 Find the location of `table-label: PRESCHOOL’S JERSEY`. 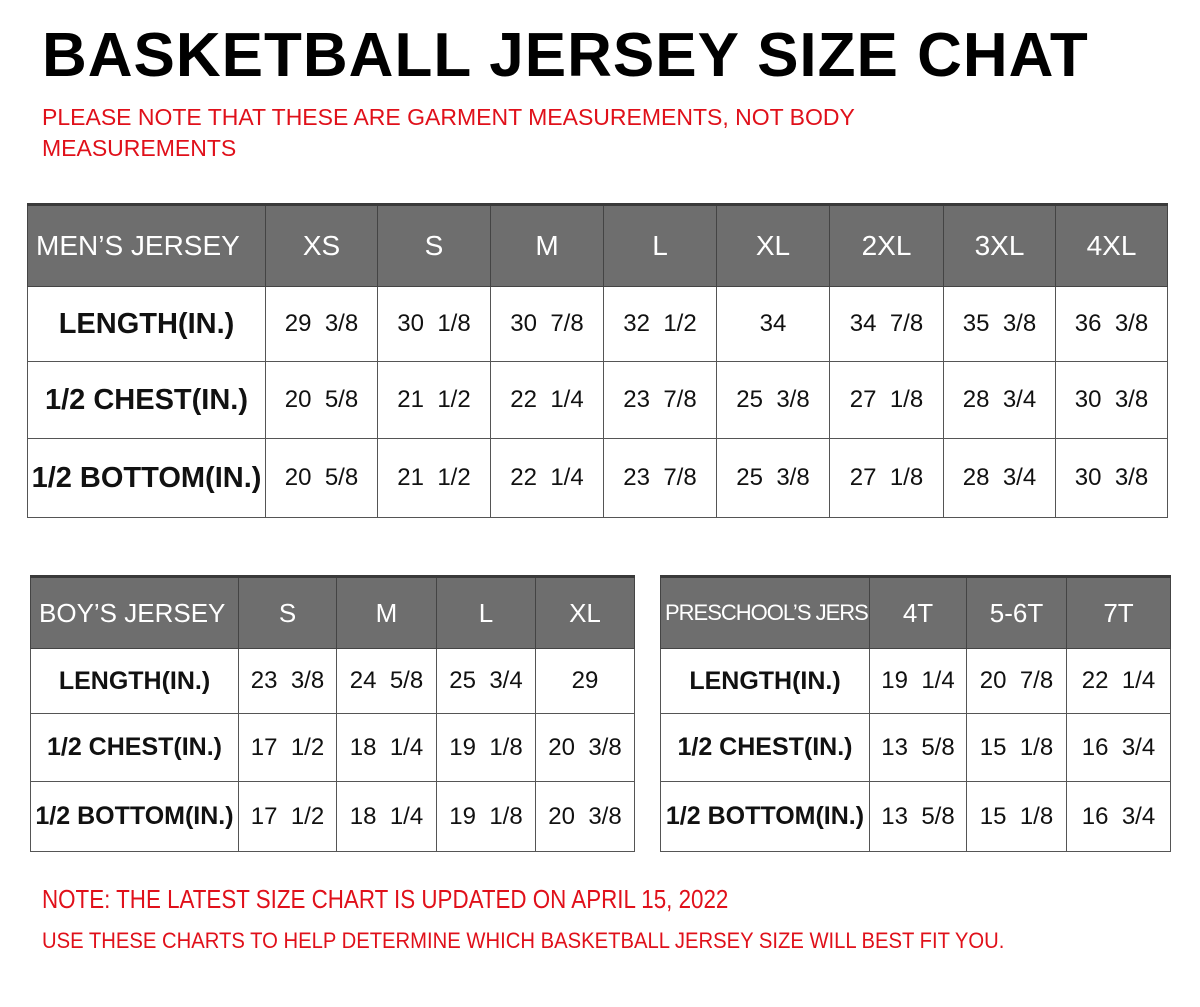

table-label: PRESCHOOL’S JERSEY is located at coordinates (765, 612).